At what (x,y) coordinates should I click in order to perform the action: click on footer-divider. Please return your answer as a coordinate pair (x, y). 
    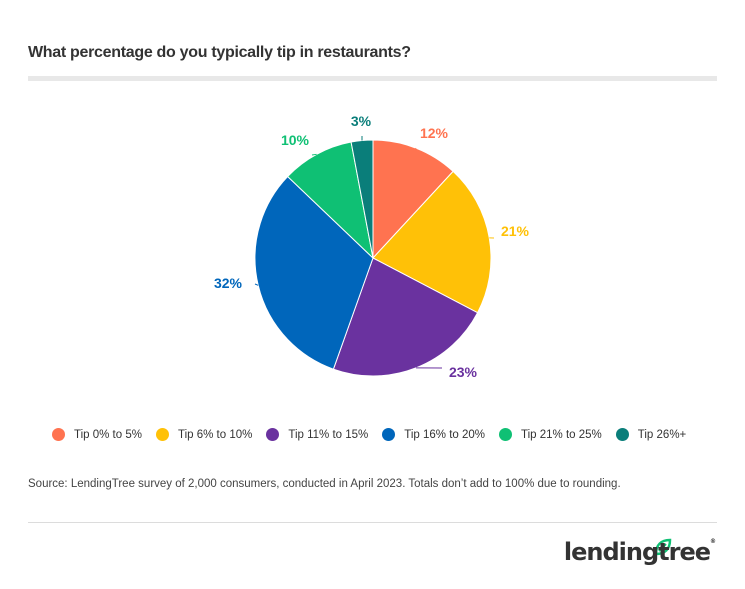
    Looking at the image, I should click on (372, 522).